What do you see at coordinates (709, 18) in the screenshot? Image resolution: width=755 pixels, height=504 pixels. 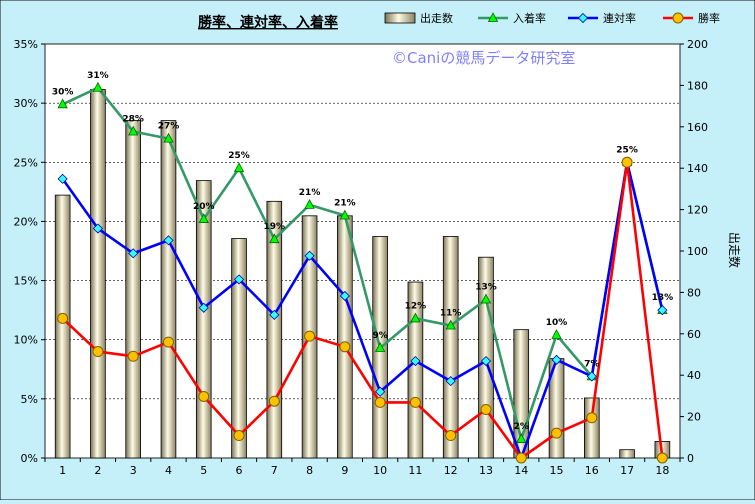 I see `legend-label: 勝率` at bounding box center [709, 18].